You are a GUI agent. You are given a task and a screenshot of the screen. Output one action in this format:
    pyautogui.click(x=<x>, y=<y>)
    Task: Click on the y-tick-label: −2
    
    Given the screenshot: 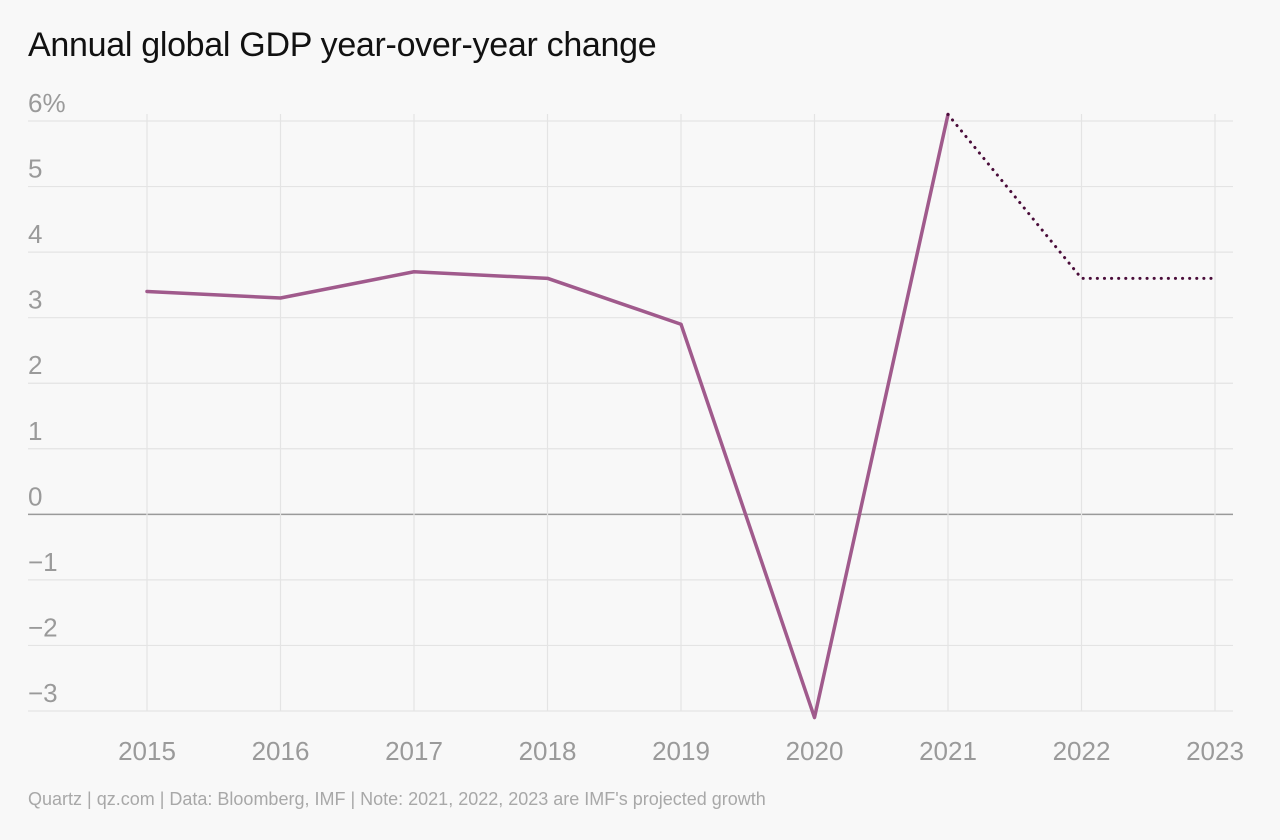 What is the action you would take?
    pyautogui.click(x=43, y=627)
    